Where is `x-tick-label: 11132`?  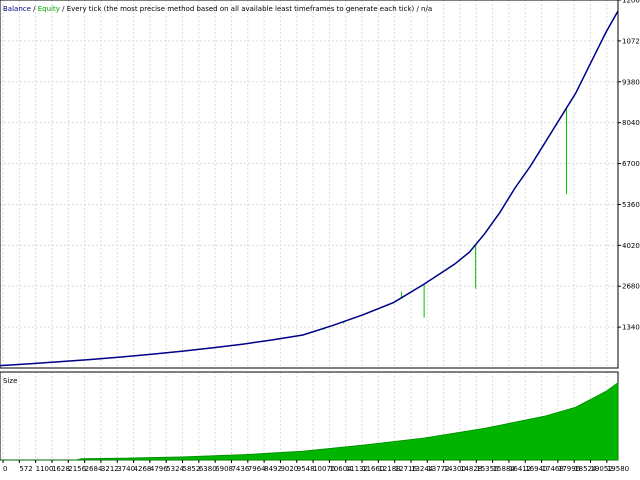 x-tick-label: 11132 is located at coordinates (357, 469).